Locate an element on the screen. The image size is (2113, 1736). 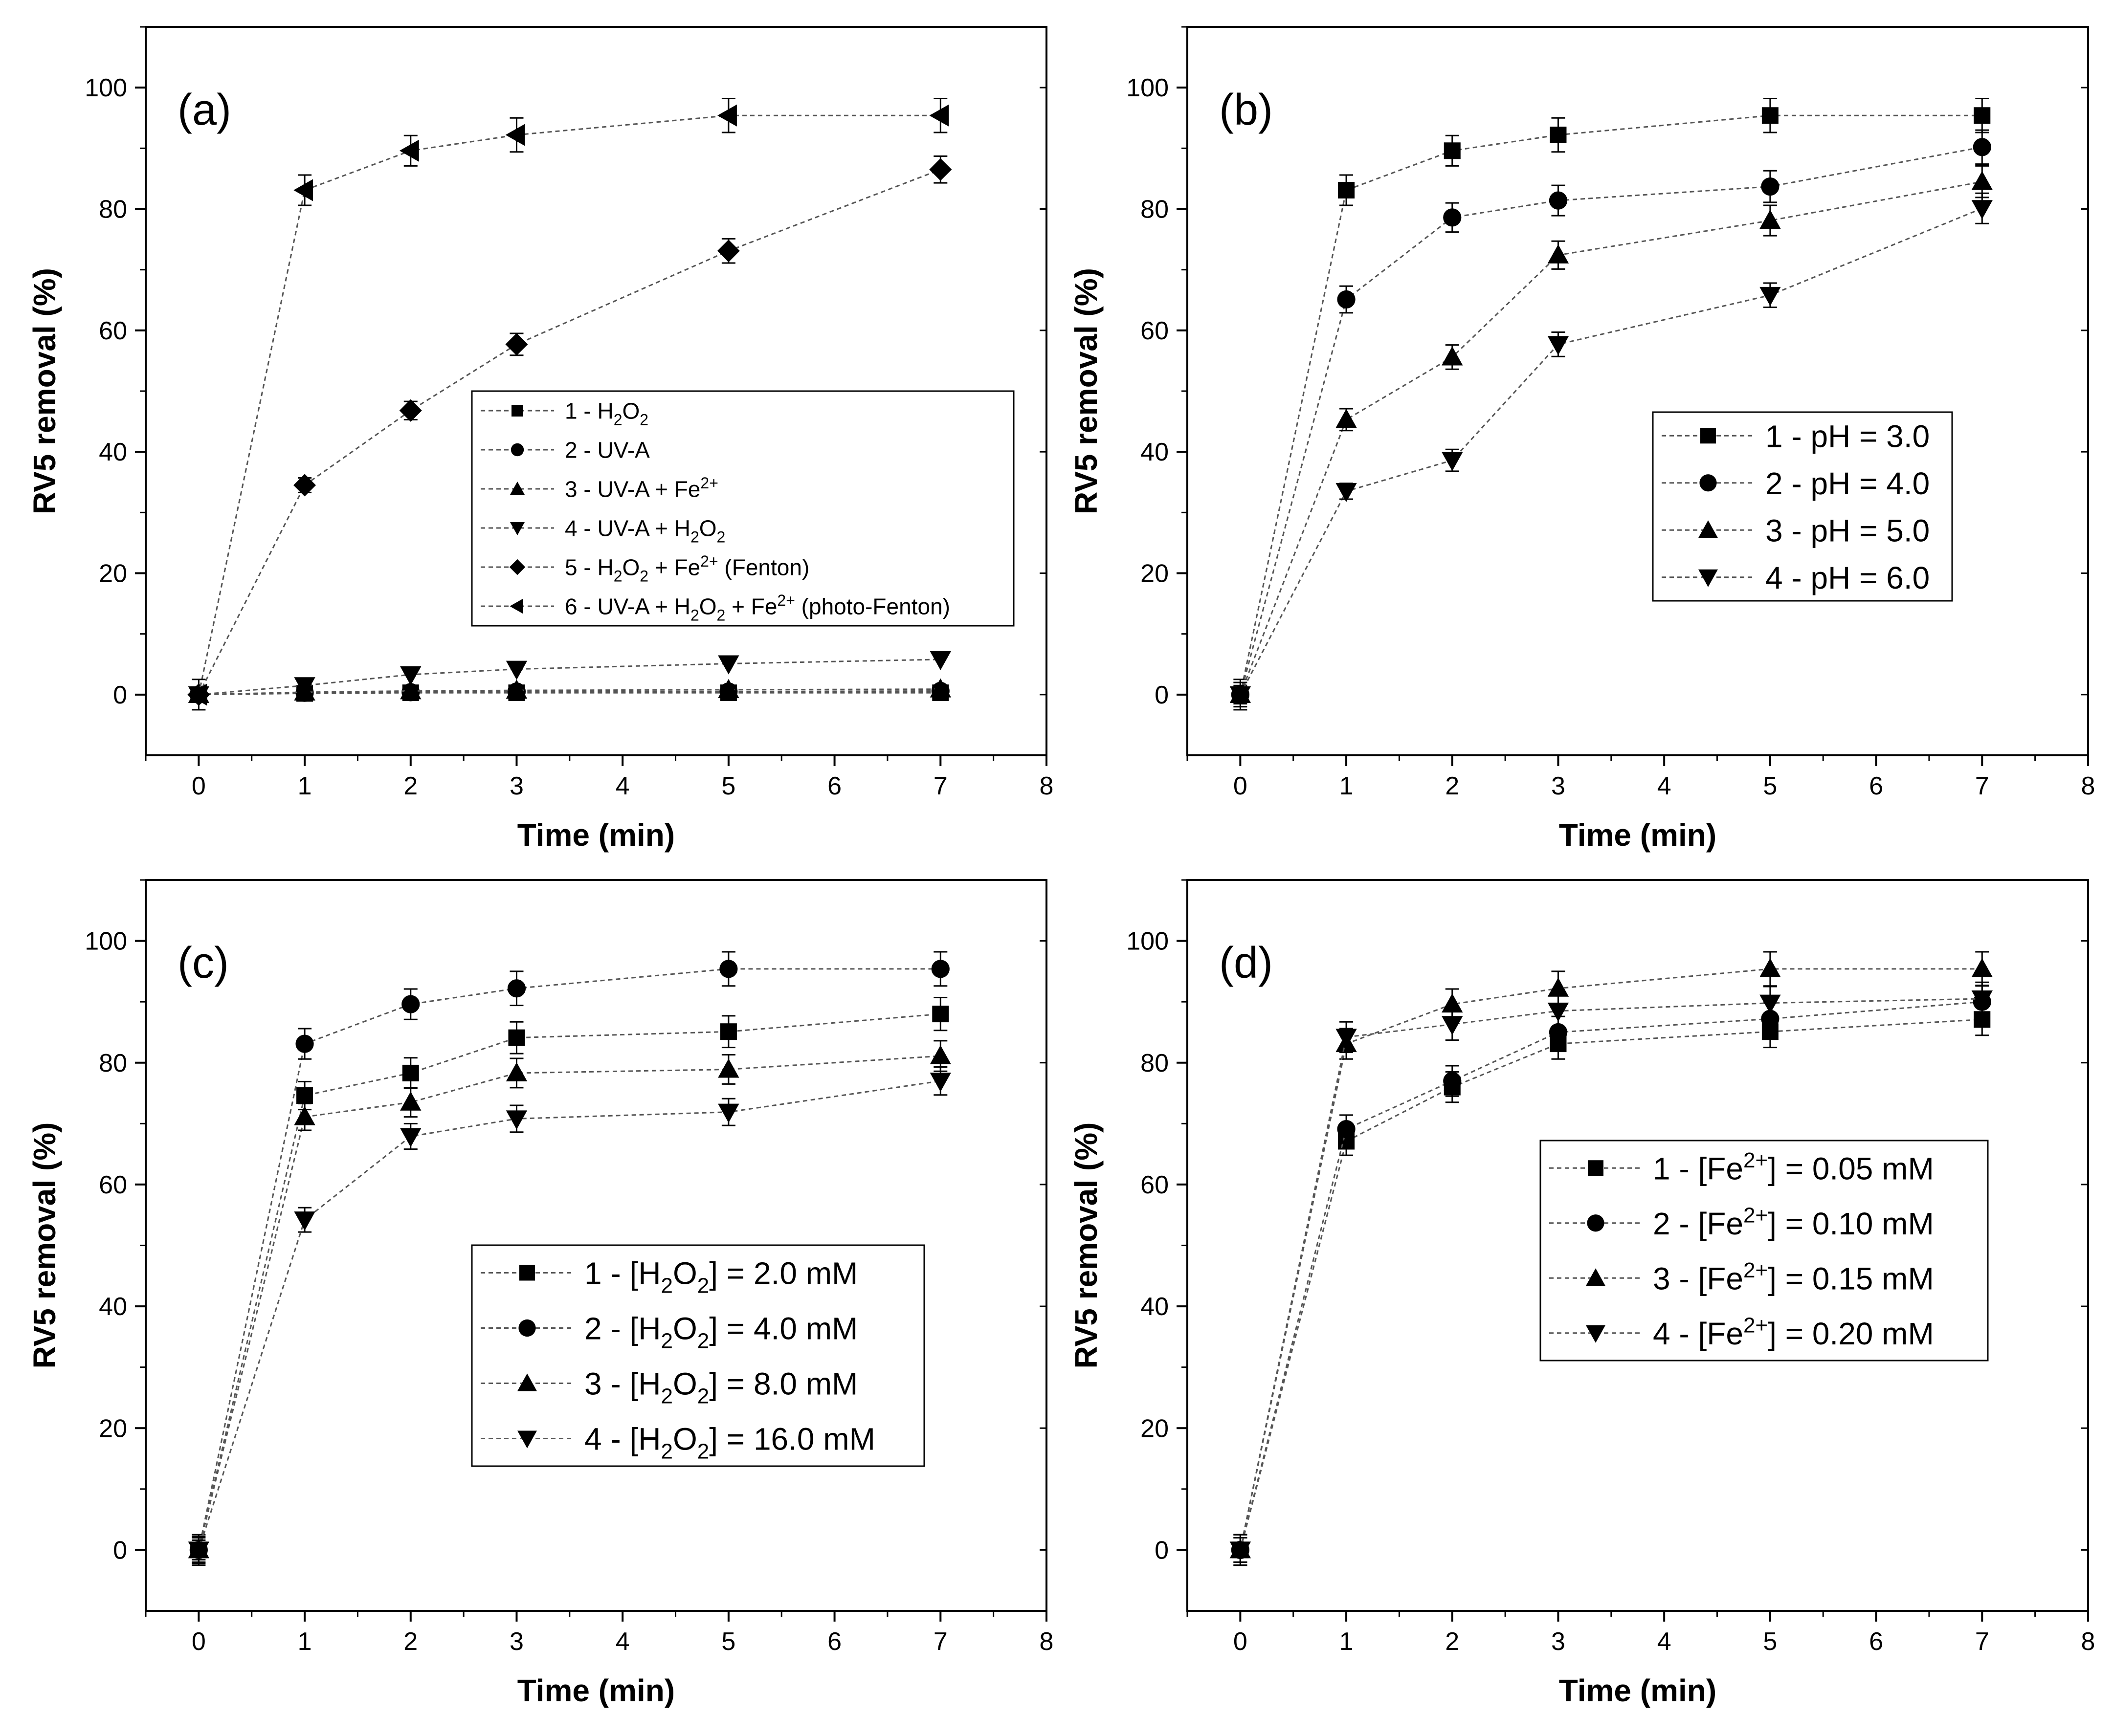
legend-label: 4 - [H2​O2​] = 16.0 mM is located at coordinates (730, 1443).